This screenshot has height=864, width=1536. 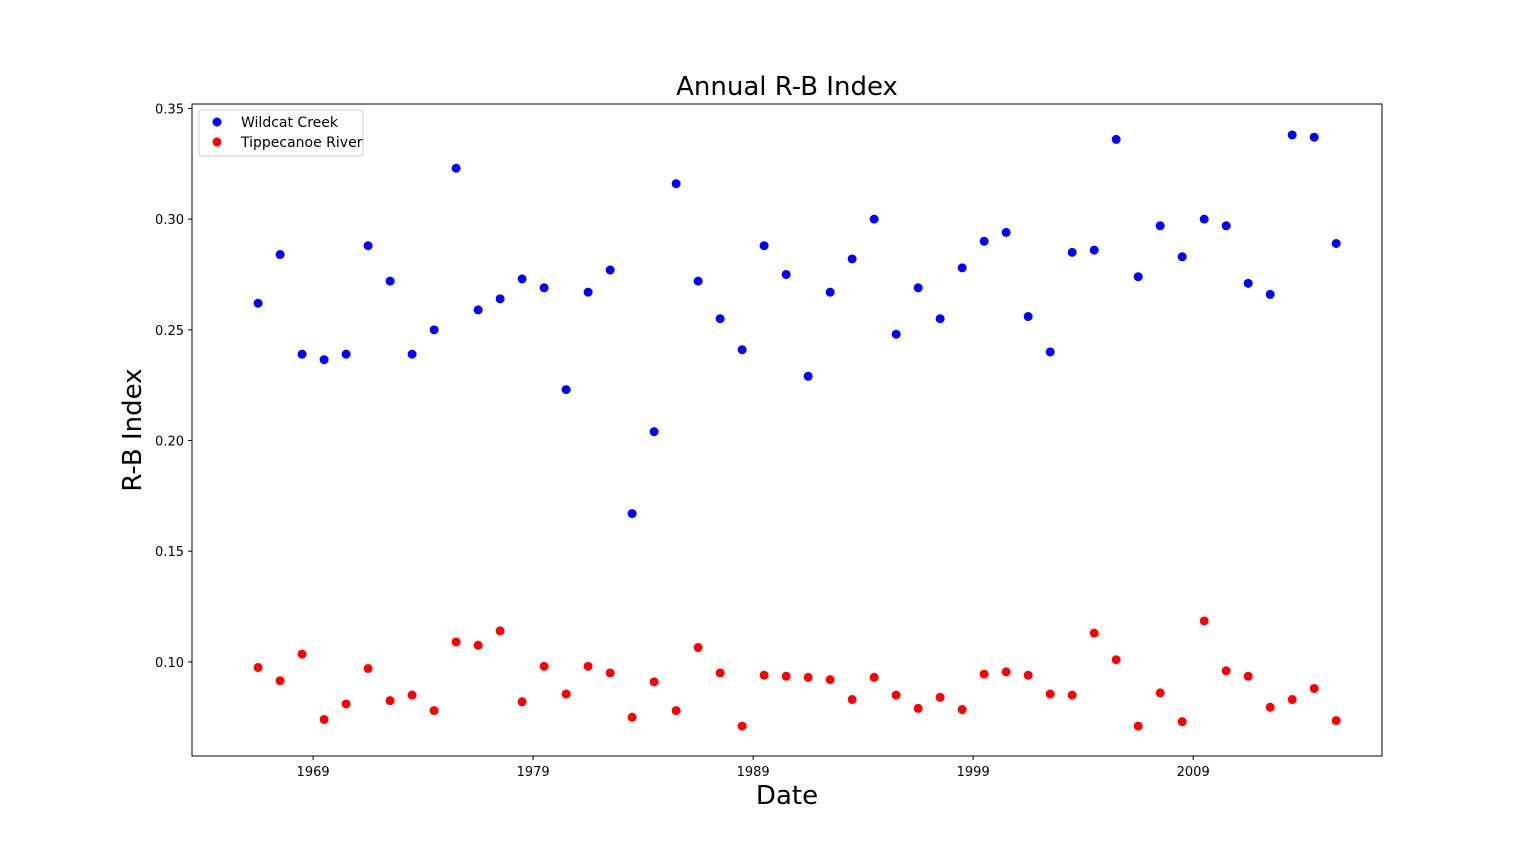 What do you see at coordinates (787, 87) in the screenshot?
I see `chart-title: Annual R-B Index` at bounding box center [787, 87].